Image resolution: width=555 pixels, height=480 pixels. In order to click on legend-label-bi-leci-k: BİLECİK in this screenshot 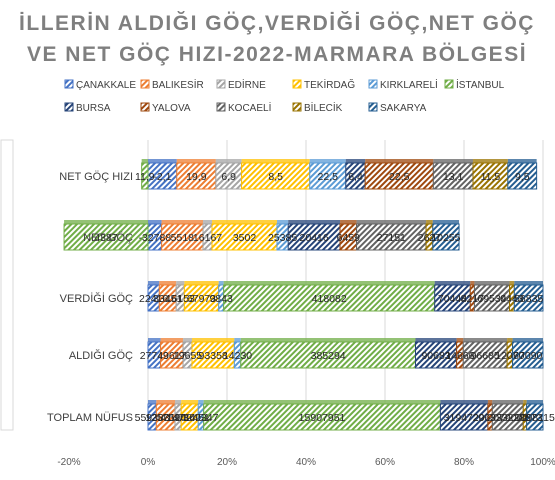, I will do `click(323, 107)`.